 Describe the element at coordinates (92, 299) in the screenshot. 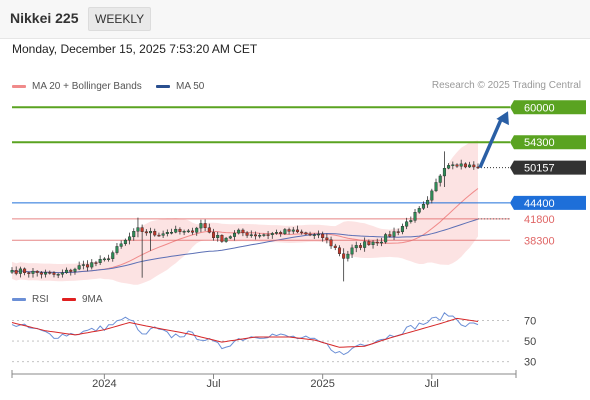

I see `legend-rsi-ma-label: 9MA` at that location.